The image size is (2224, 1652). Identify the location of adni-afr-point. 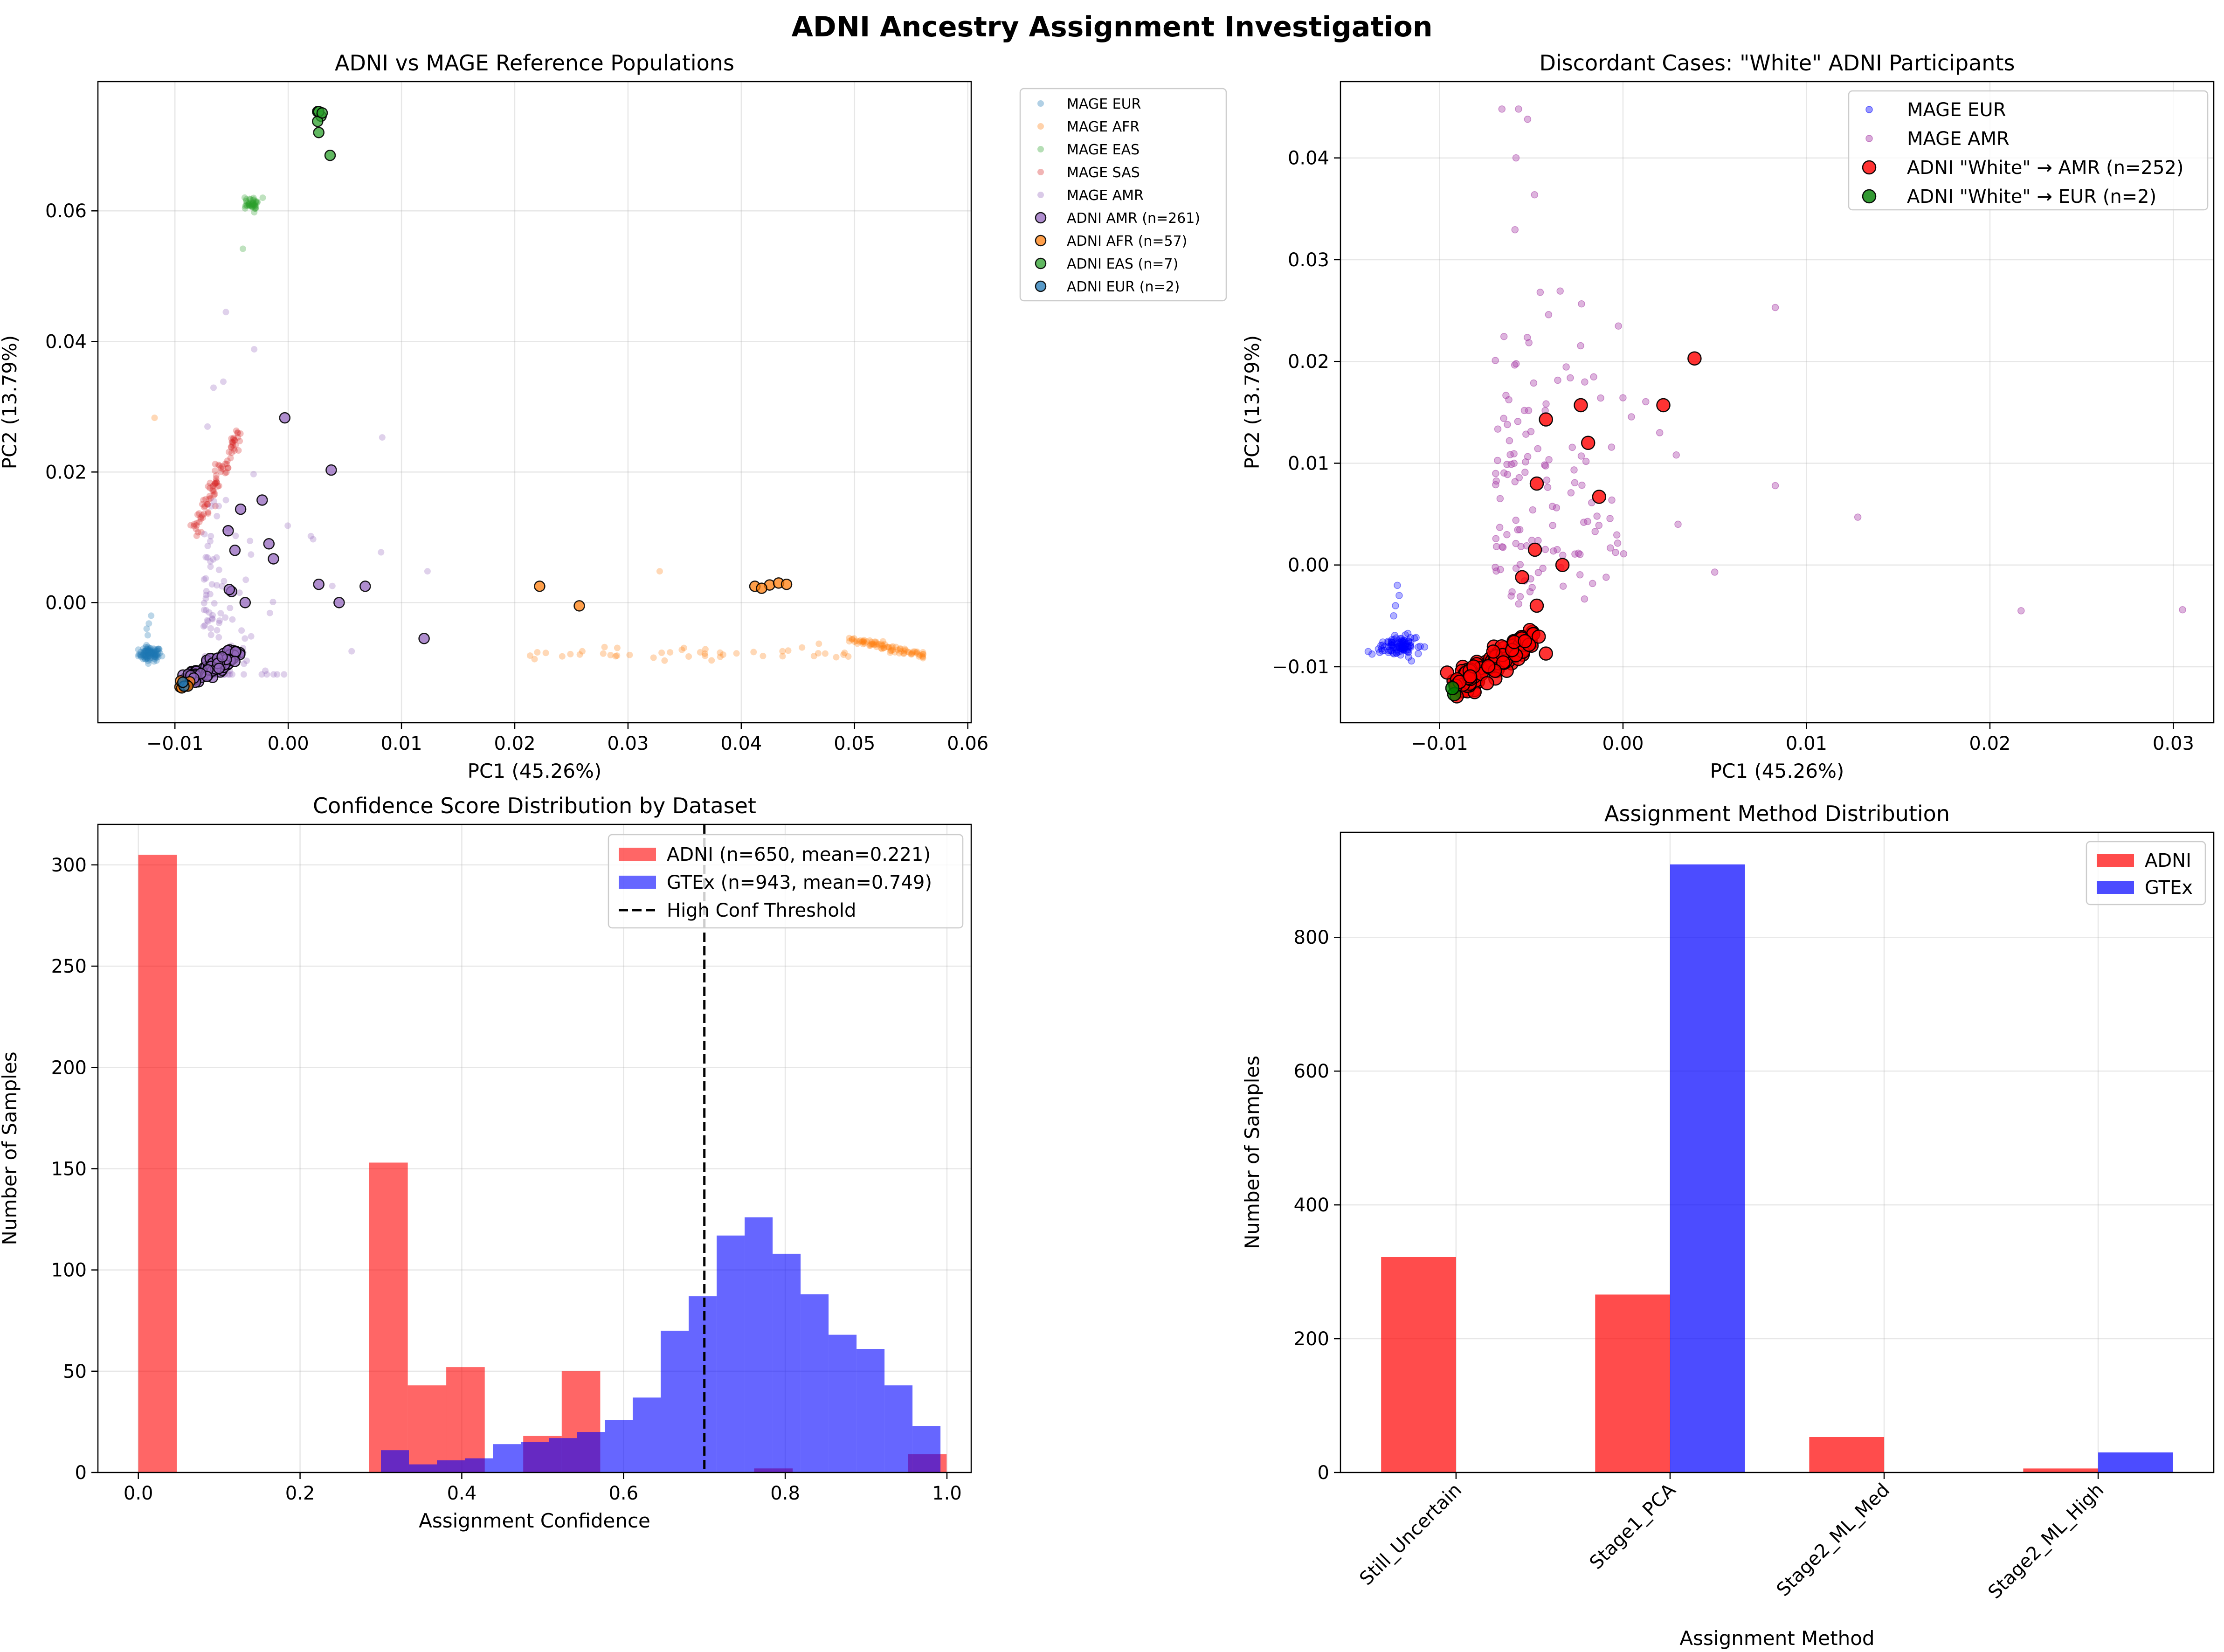
(579, 606).